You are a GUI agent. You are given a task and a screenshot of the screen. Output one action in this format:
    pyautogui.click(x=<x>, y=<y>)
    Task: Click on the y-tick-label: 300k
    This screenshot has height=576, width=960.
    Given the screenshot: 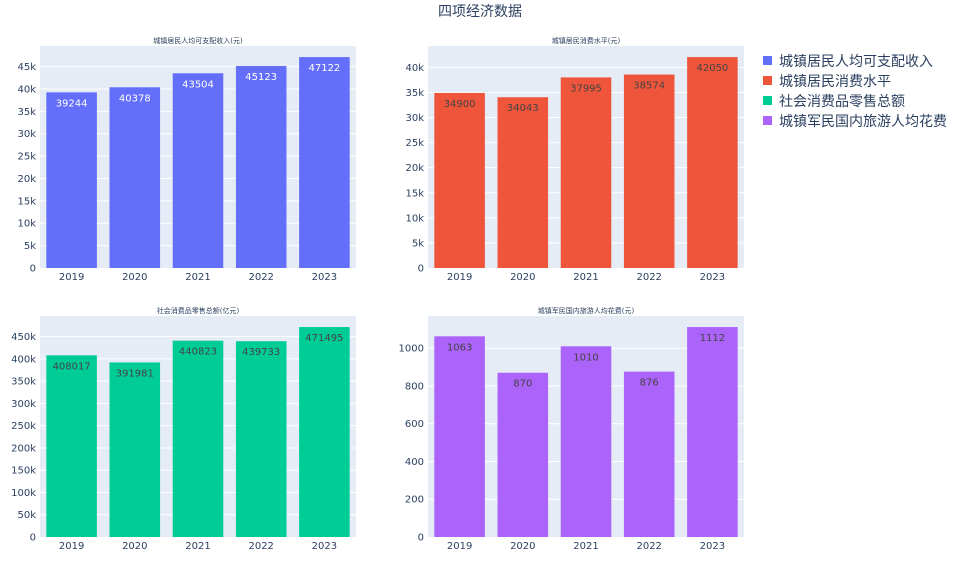 What is the action you would take?
    pyautogui.click(x=23, y=404)
    